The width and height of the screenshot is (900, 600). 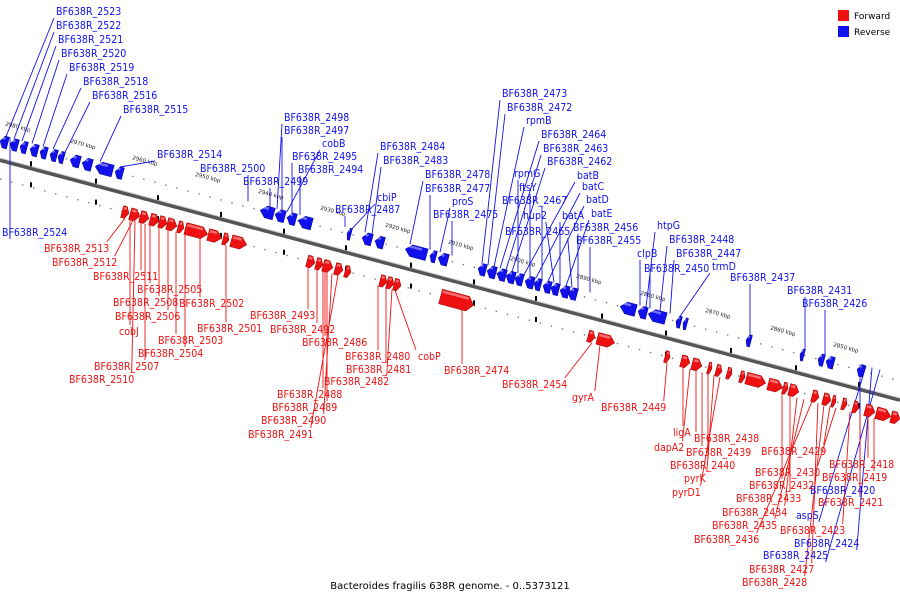 I want to click on reverse-gene-label: BF638R_2472, so click(x=539, y=108).